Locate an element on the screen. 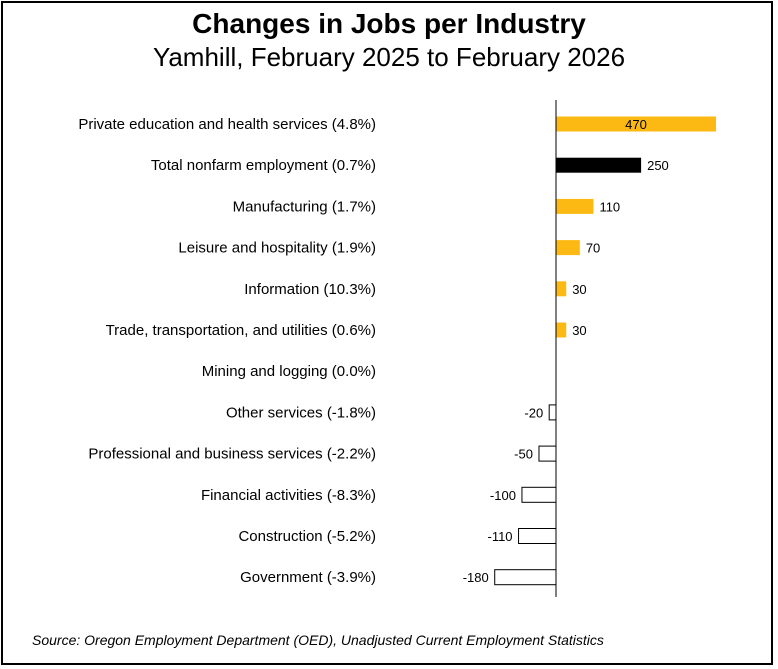 Image resolution: width=778 pixels, height=669 pixels. value-label: 470 is located at coordinates (636, 124).